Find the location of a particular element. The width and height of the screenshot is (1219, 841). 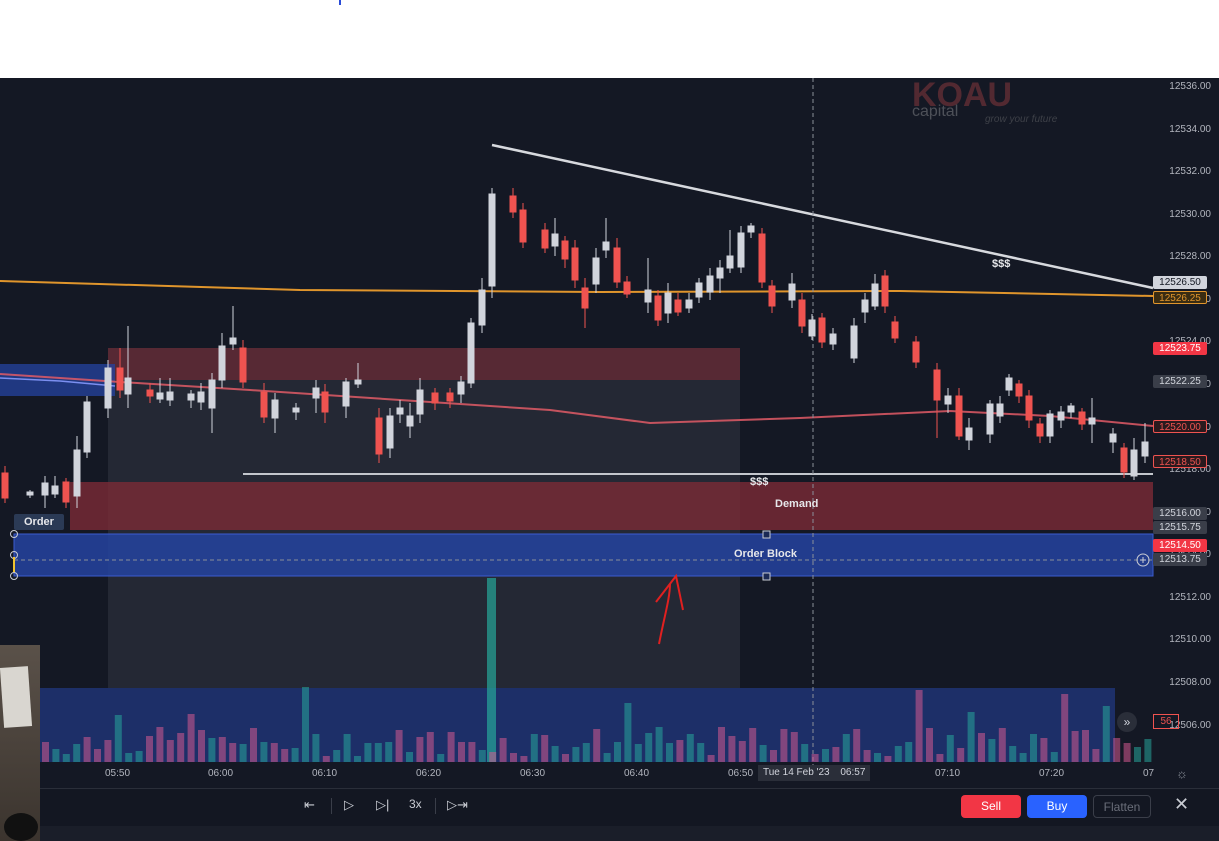

order-block-handle-bottom is located at coordinates (766, 576).